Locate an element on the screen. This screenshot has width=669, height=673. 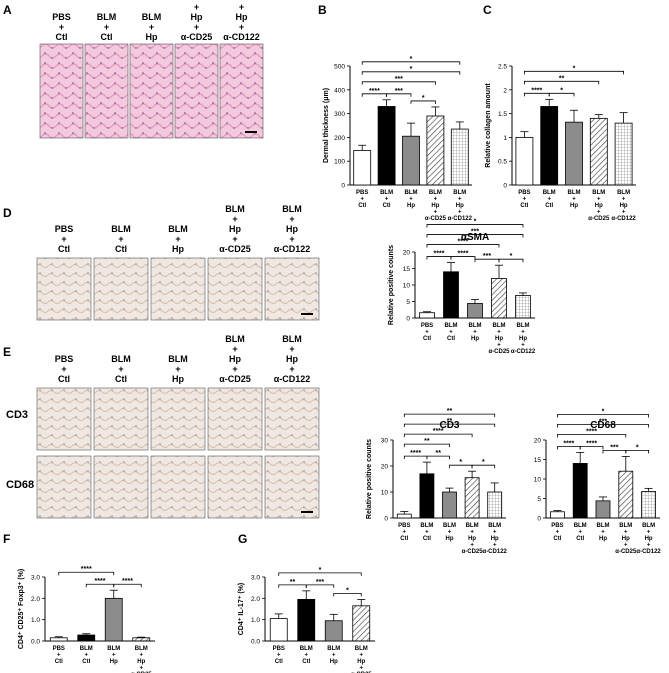
category-label: Ctl is located at coordinates (306, 662).